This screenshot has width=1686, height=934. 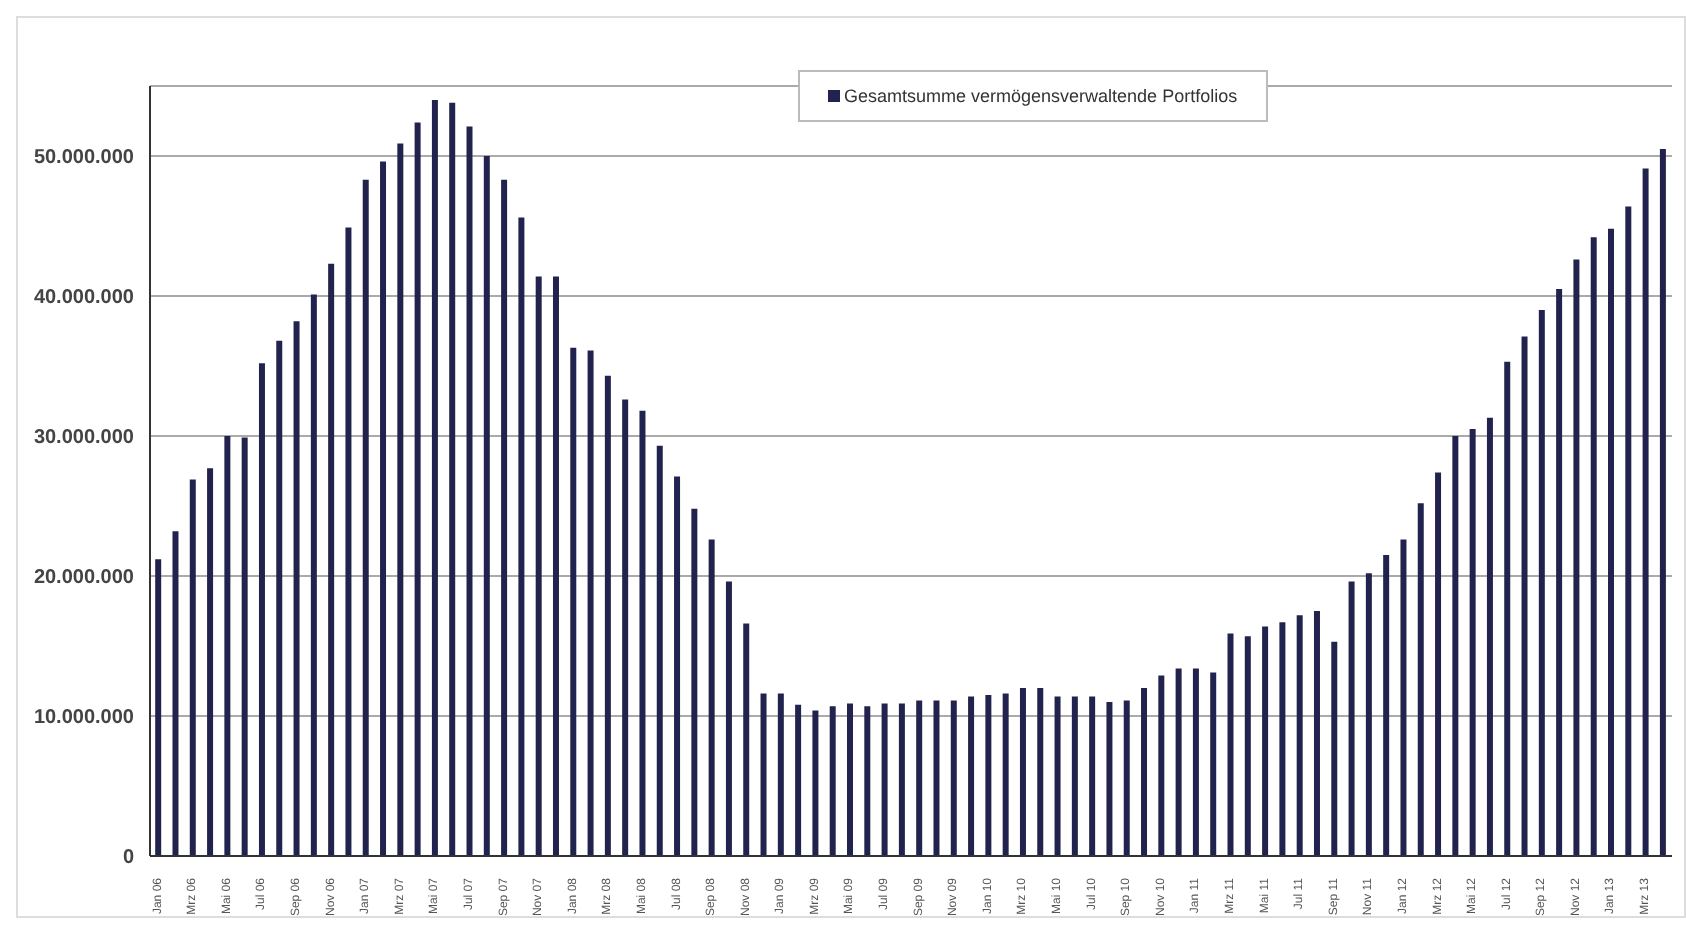 What do you see at coordinates (84, 718) in the screenshot?
I see `y-tick-label: 10.000.000` at bounding box center [84, 718].